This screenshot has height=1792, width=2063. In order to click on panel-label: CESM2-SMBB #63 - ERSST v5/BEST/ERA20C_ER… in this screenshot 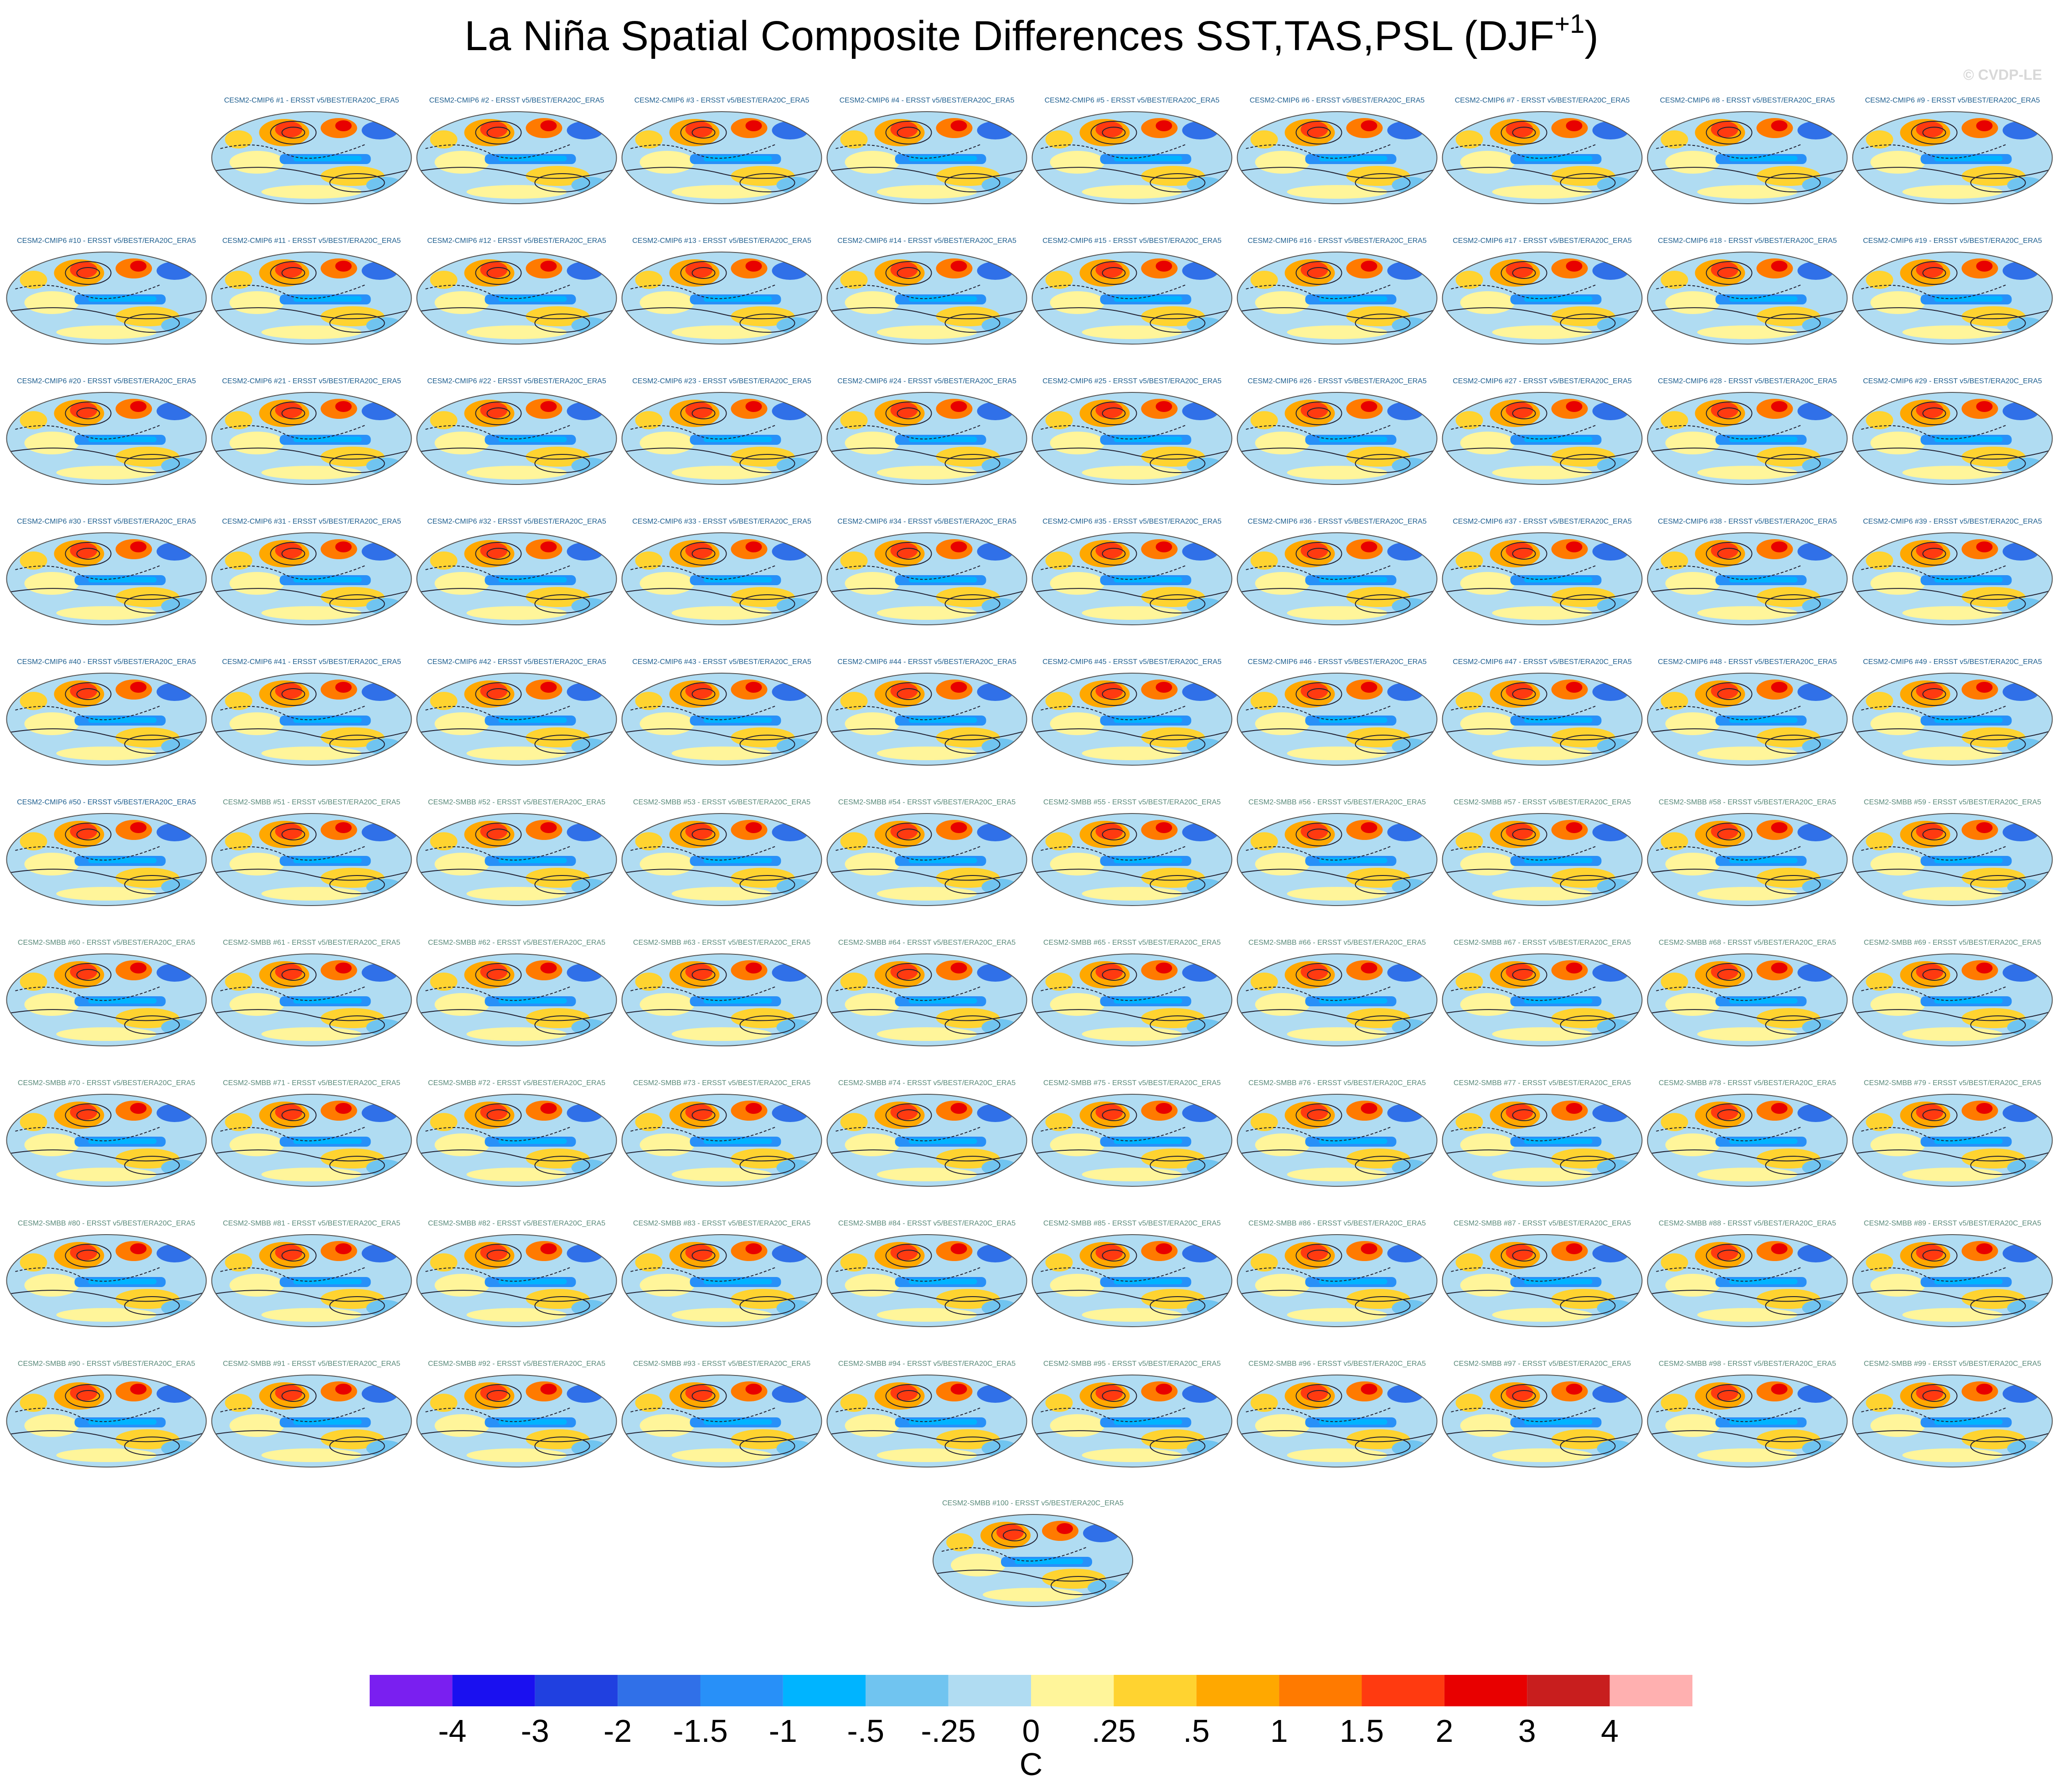, I will do `click(721, 943)`.